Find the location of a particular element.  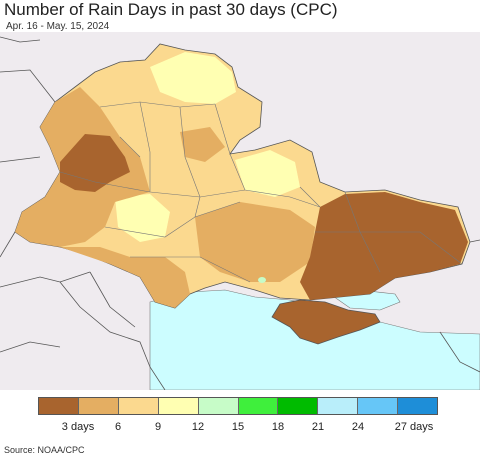

legend-tick: 9 is located at coordinates (158, 427).